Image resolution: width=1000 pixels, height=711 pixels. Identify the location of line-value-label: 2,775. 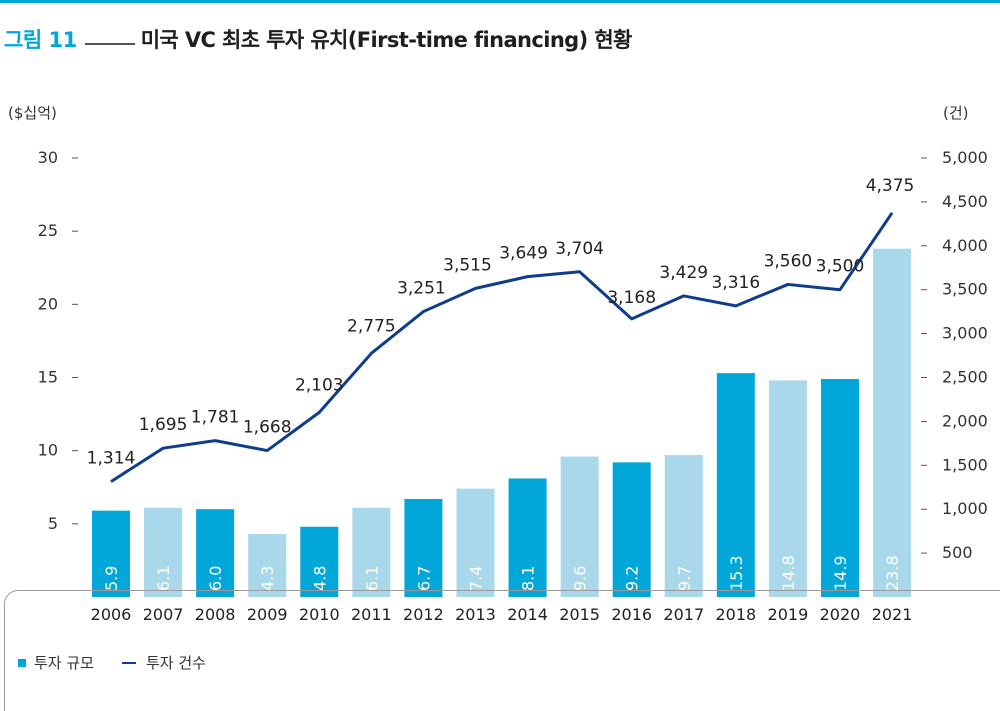
(371, 326).